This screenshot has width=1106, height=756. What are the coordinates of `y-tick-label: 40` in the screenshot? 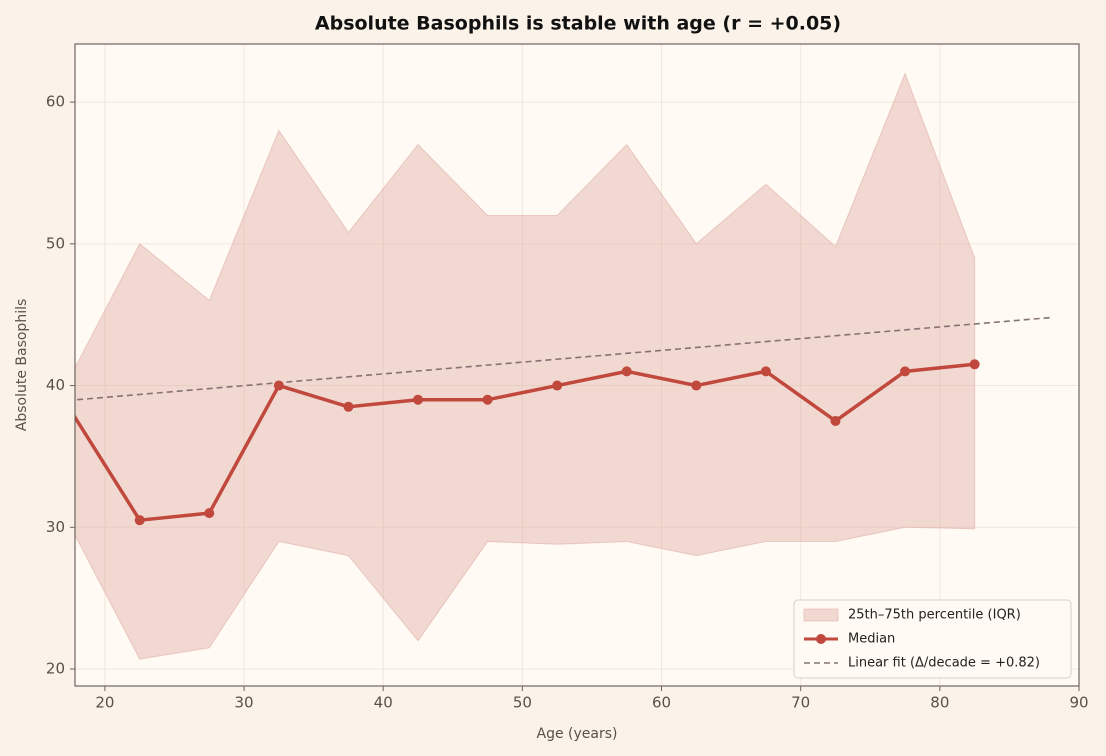 It's located at (55, 385).